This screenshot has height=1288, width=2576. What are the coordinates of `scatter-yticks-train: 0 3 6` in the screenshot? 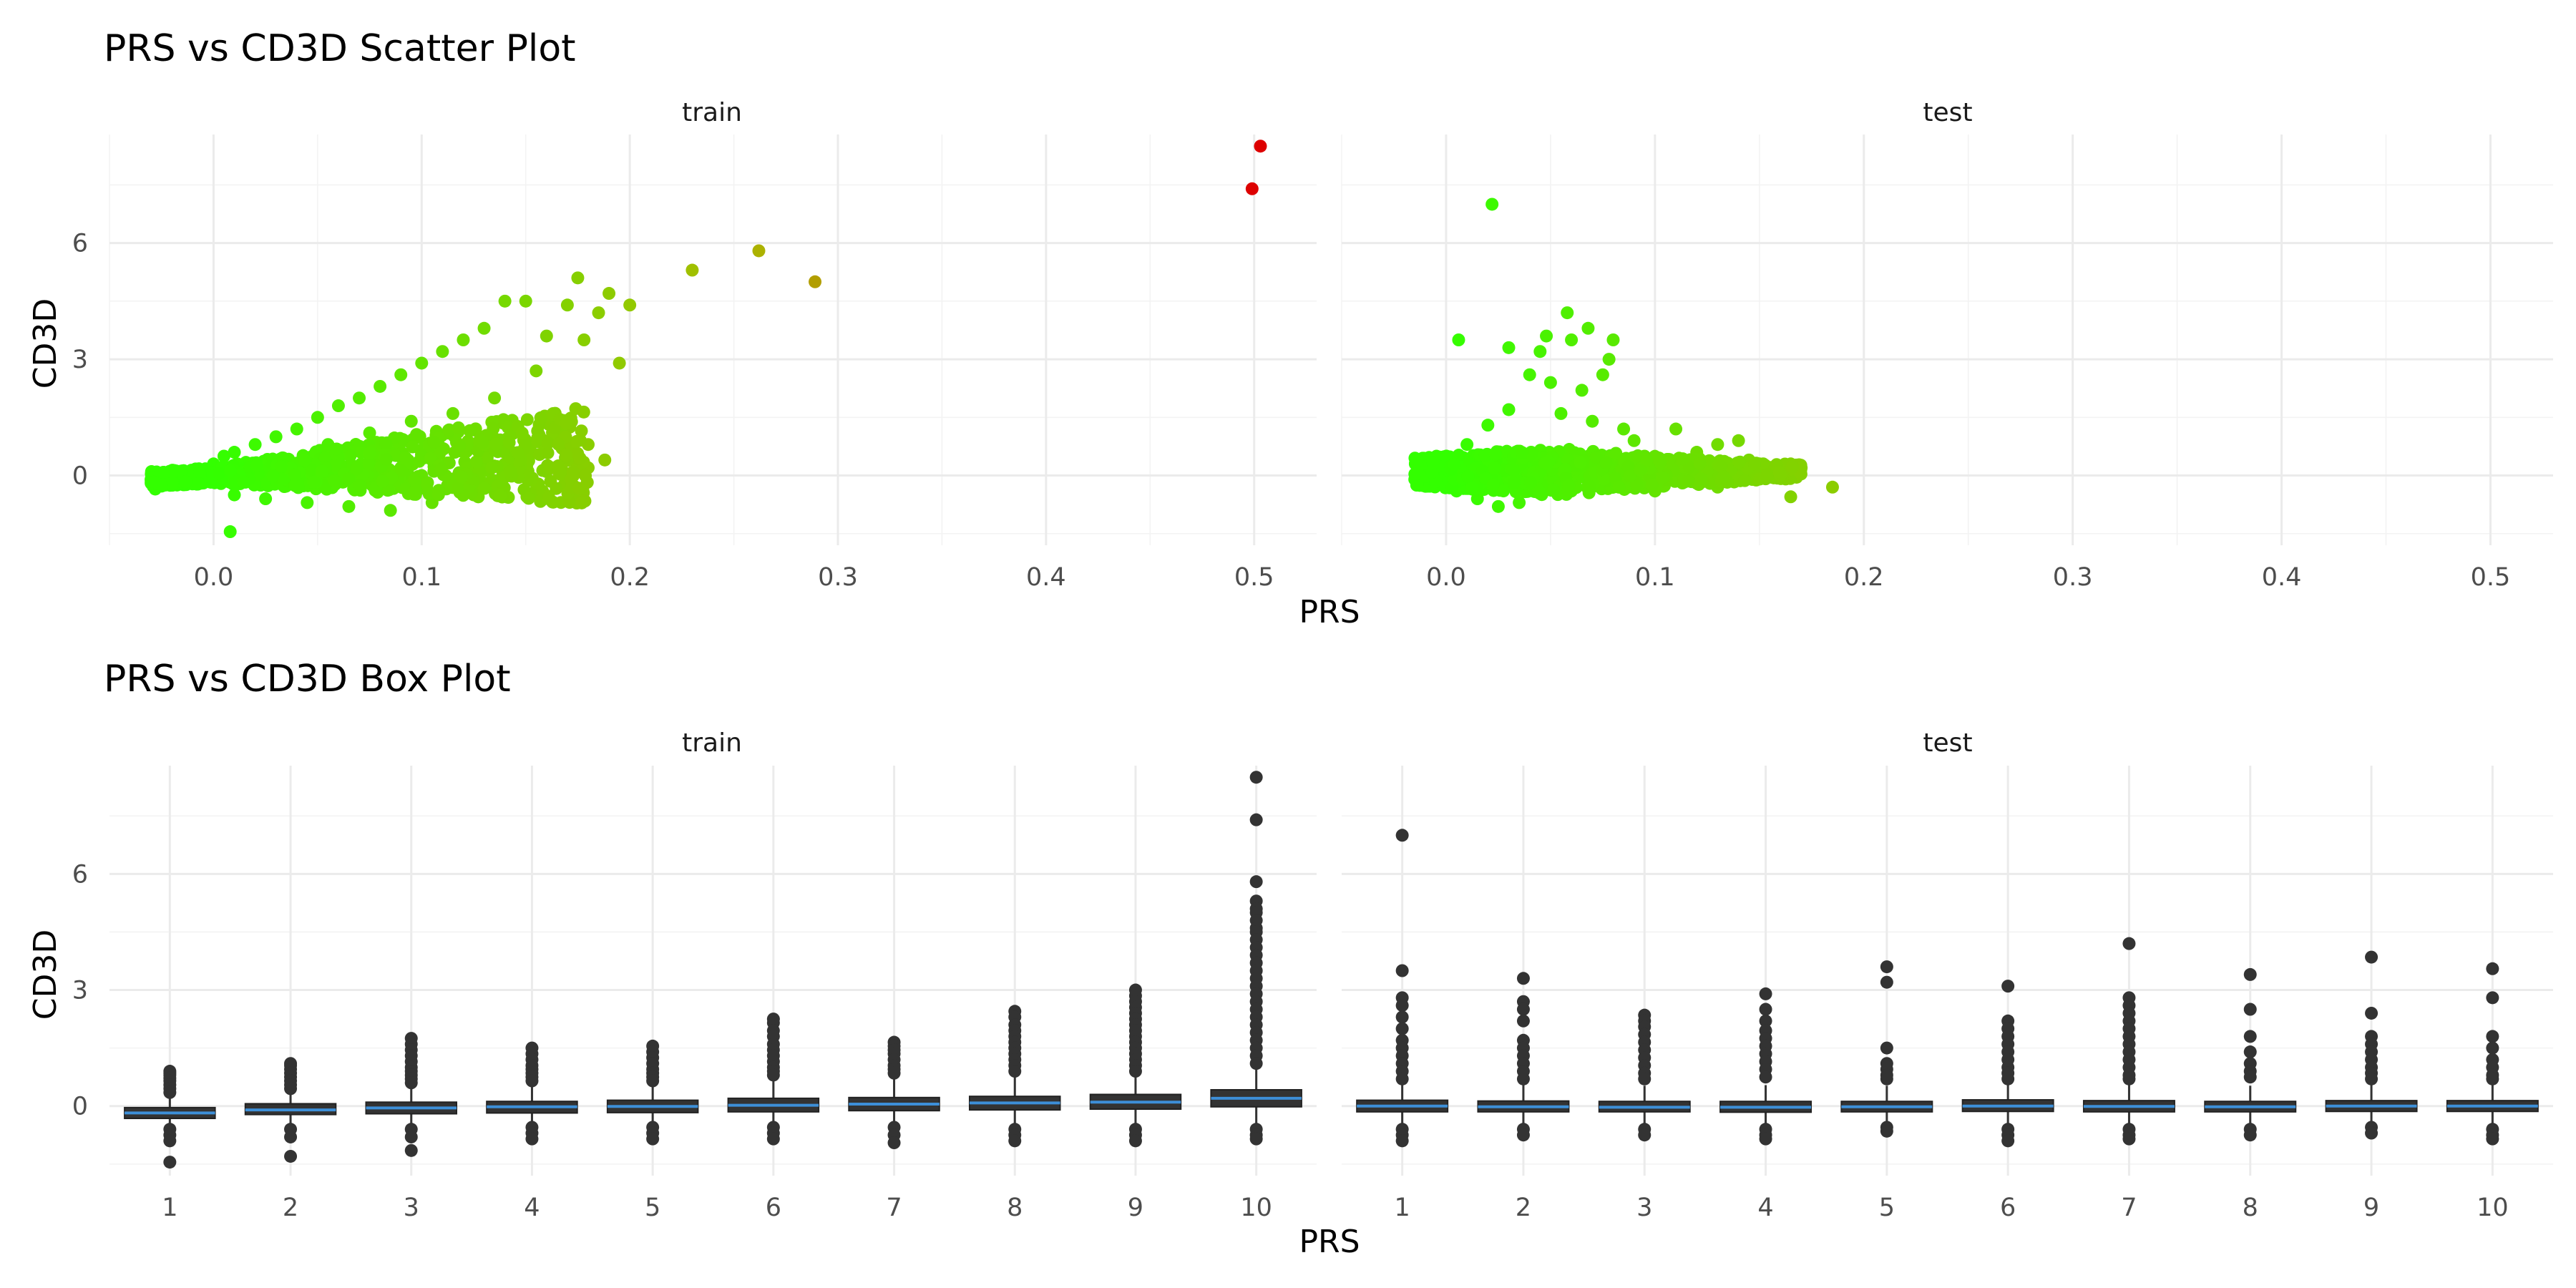 It's located at (80, 360).